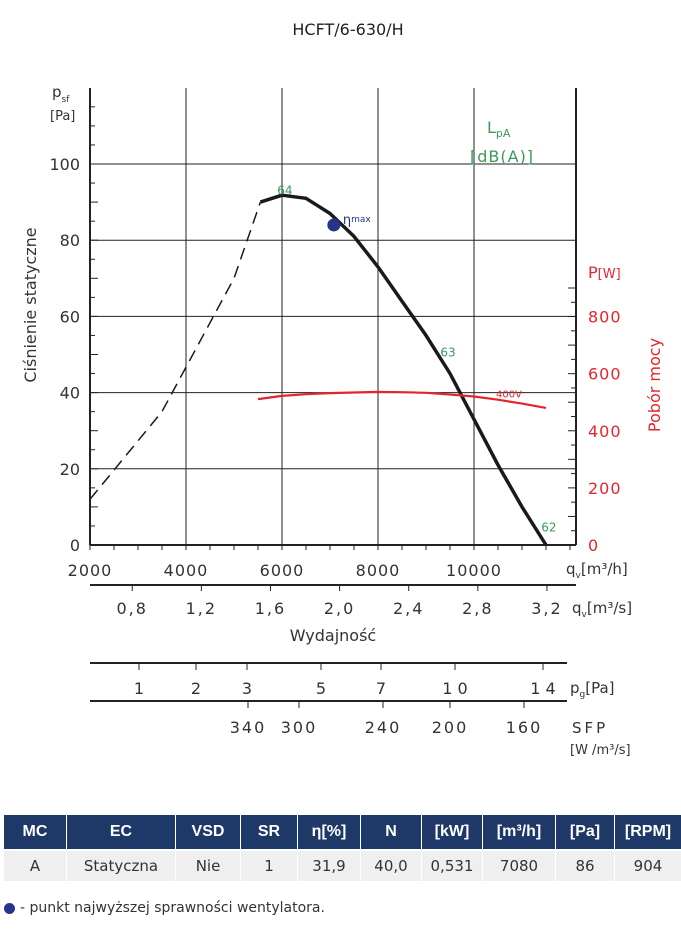 Image resolution: width=681 pixels, height=936 pixels. I want to click on pg-tick-label: 7, so click(381, 688).